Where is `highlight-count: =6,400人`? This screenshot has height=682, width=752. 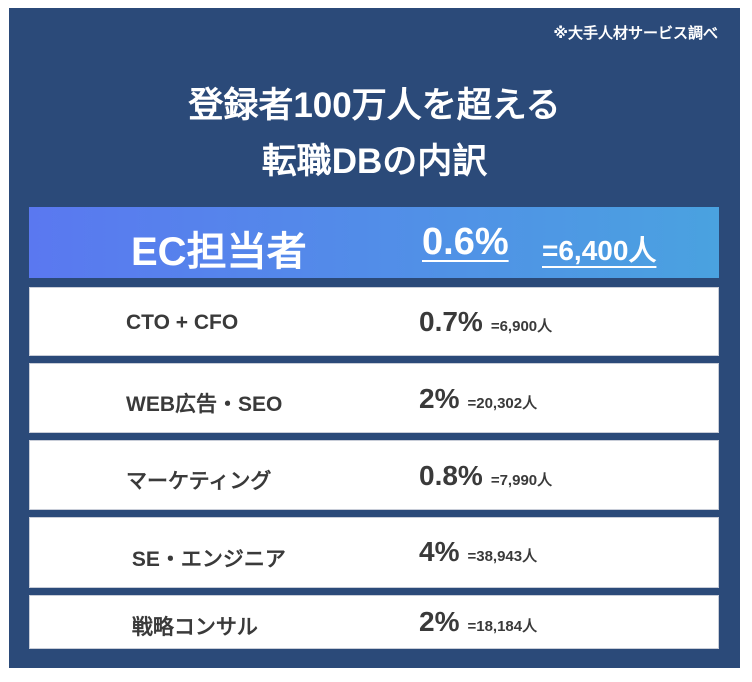 highlight-count: =6,400人 is located at coordinates (599, 250).